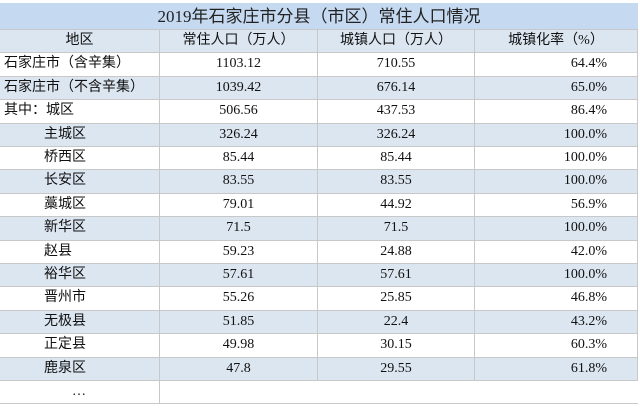  I want to click on table-cell: 46.8%, so click(556, 298).